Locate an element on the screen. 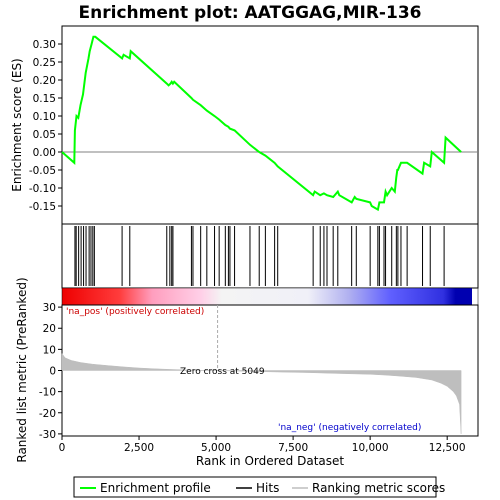 Image resolution: width=500 pixels, height=500 pixels. metric-y-label: Ranked list metric (PreRanked) is located at coordinates (22, 369).